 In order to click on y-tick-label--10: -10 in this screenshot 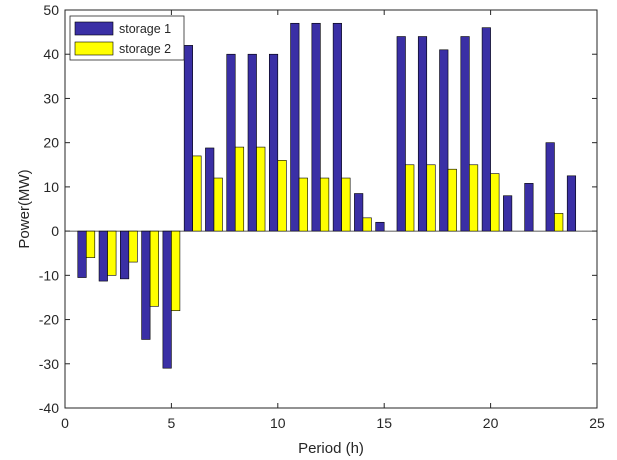, I will do `click(49, 275)`.